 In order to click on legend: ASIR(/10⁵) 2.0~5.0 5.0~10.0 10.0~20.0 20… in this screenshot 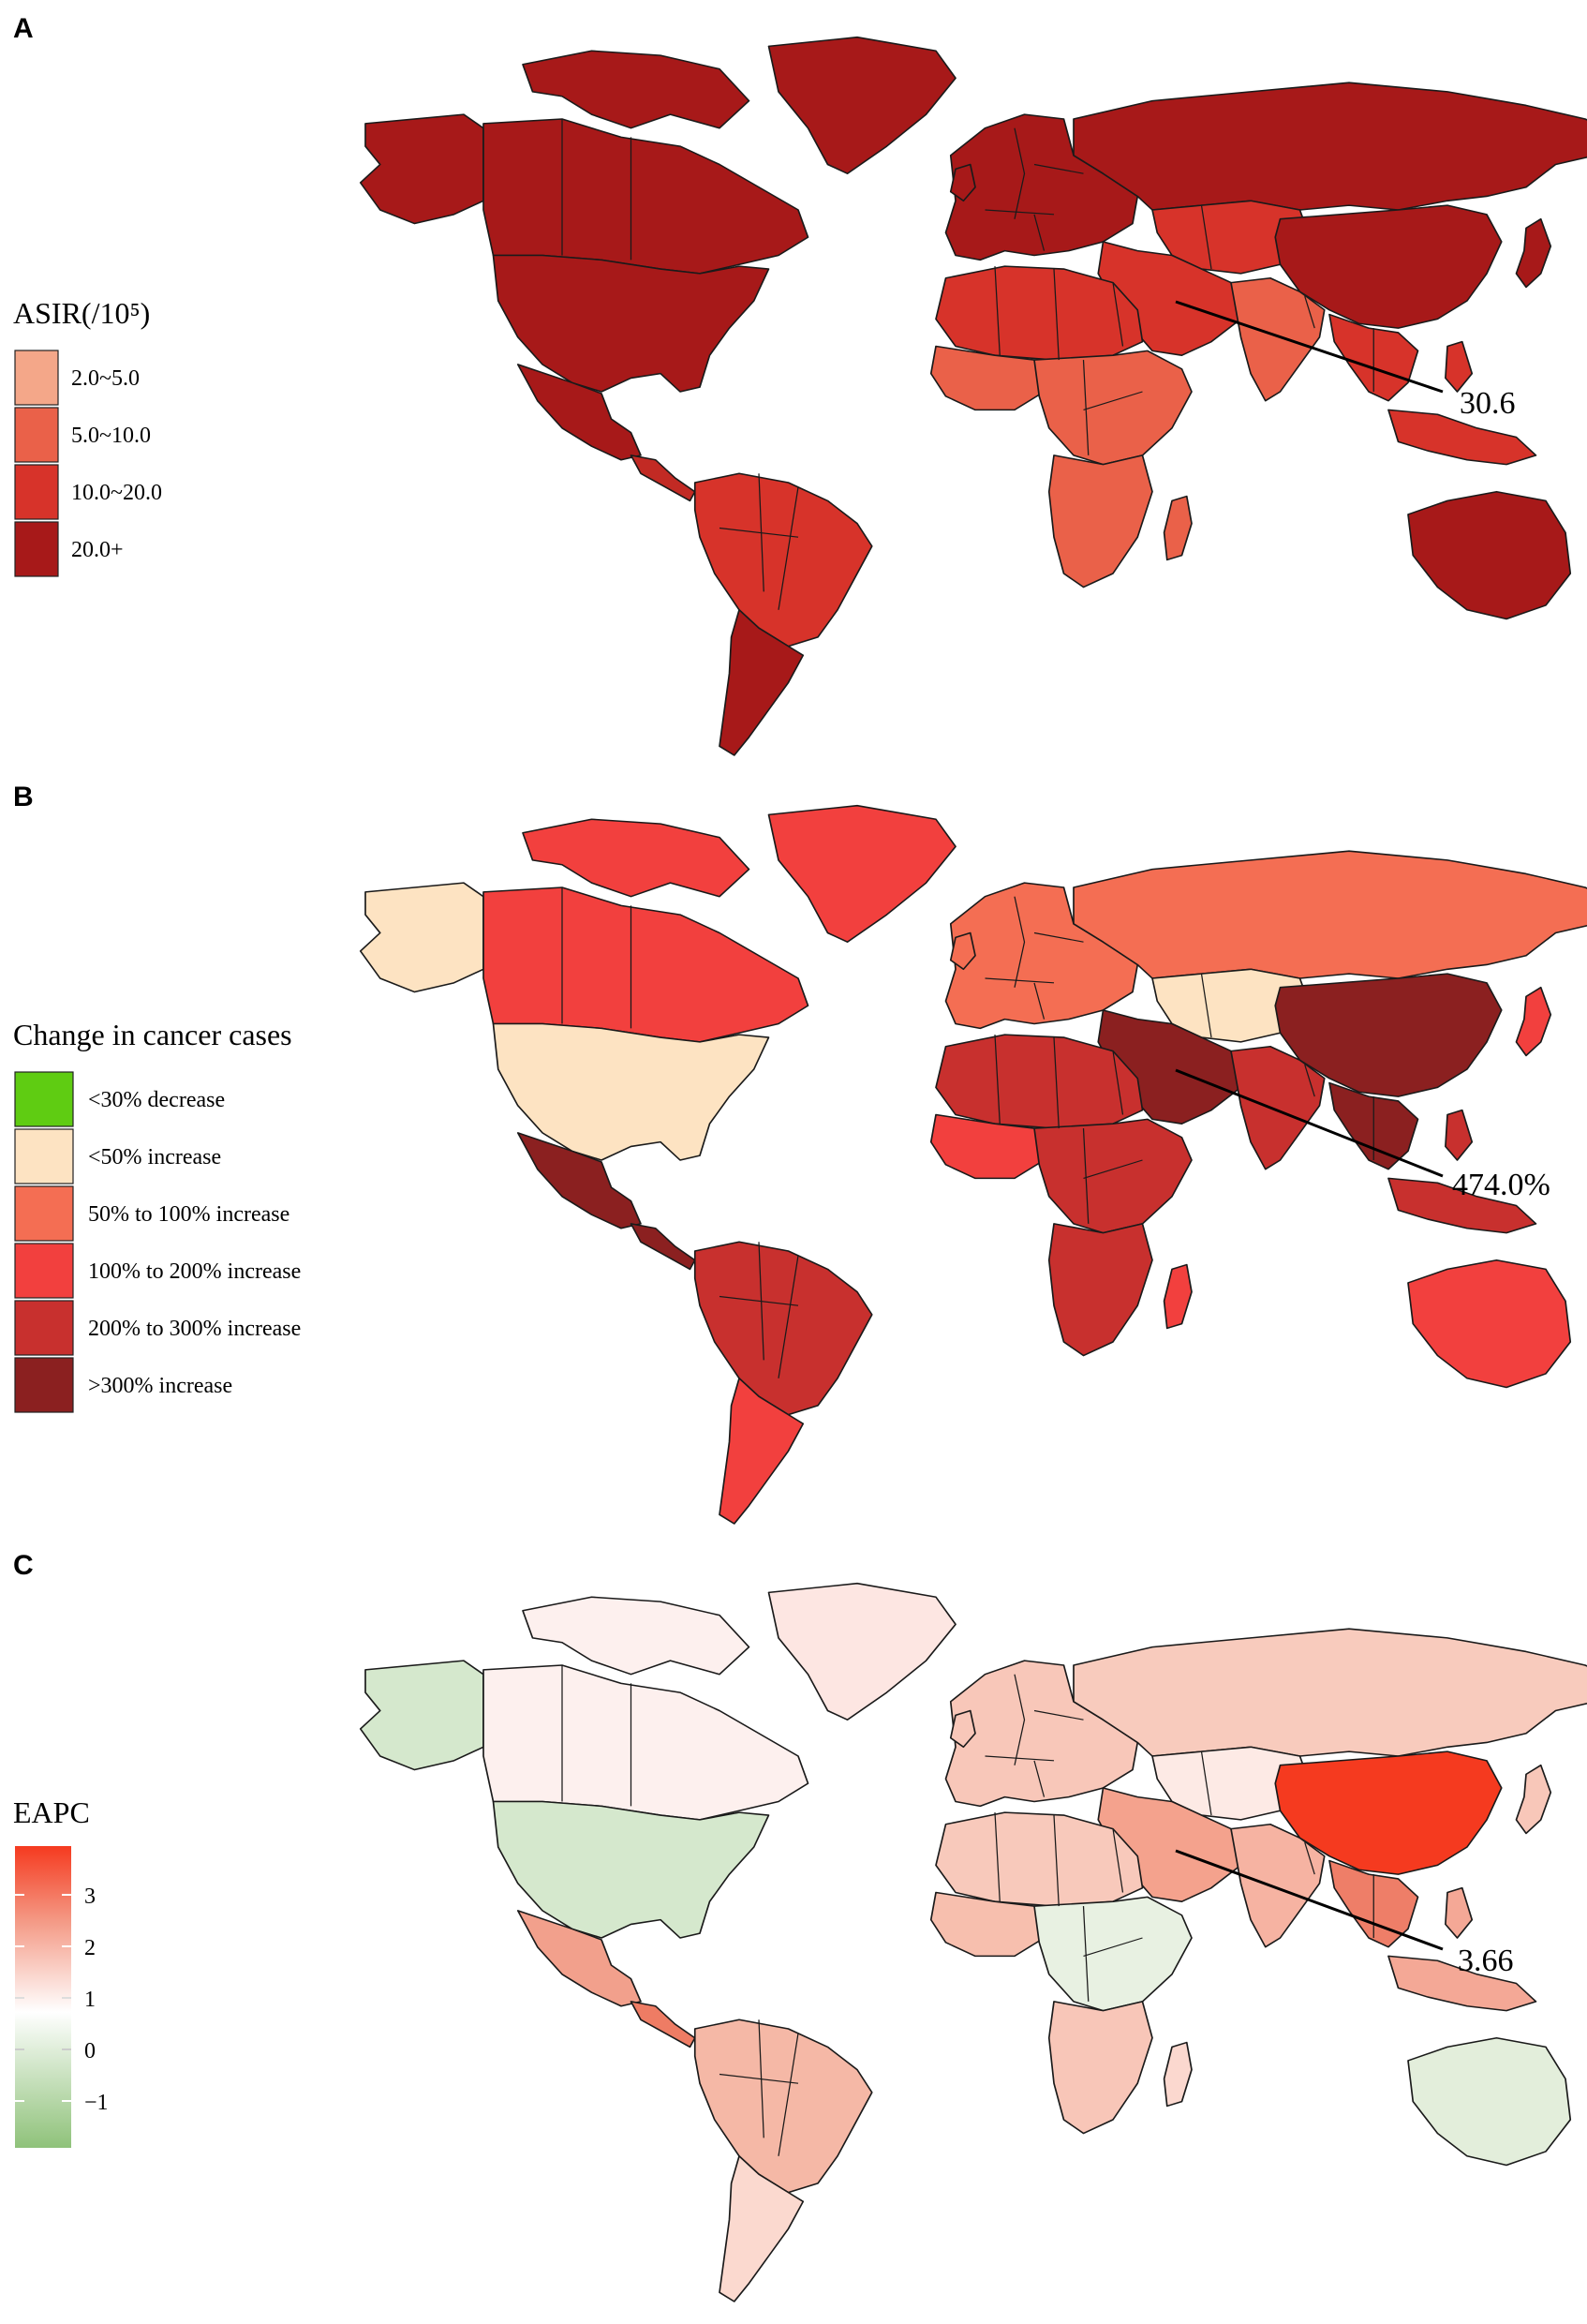, I will do `click(87, 436)`.